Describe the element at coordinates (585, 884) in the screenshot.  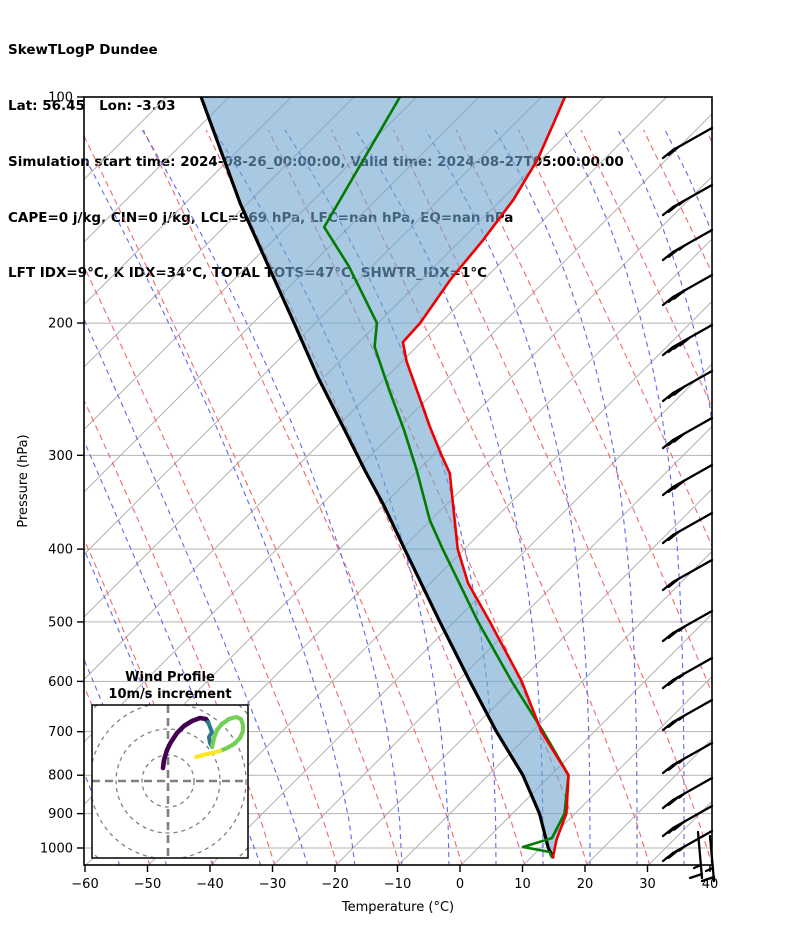
I see `temperature-tick-label: 20` at that location.